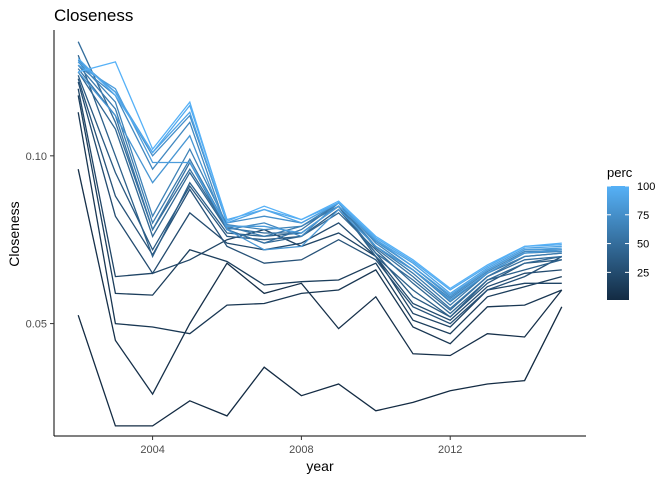  I want to click on x-tick-label: 2012, so click(450, 450).